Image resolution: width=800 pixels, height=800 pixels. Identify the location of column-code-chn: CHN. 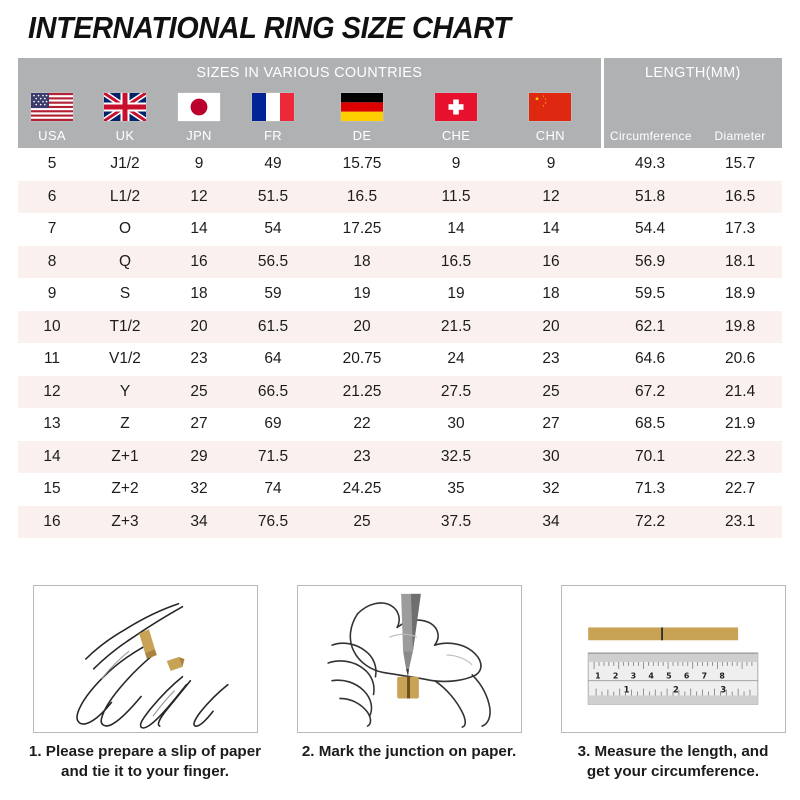
(550, 135).